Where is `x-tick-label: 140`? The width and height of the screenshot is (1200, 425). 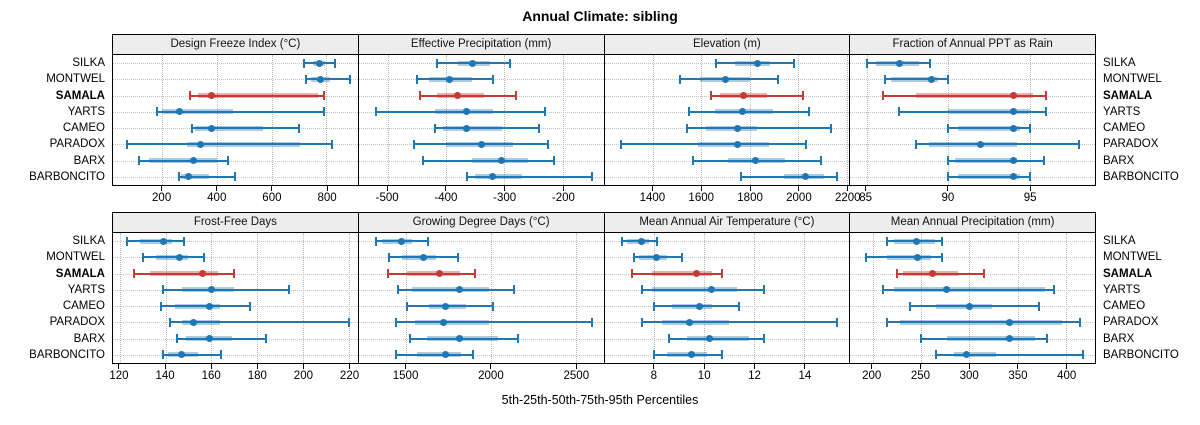 x-tick-label: 140 is located at coordinates (165, 376).